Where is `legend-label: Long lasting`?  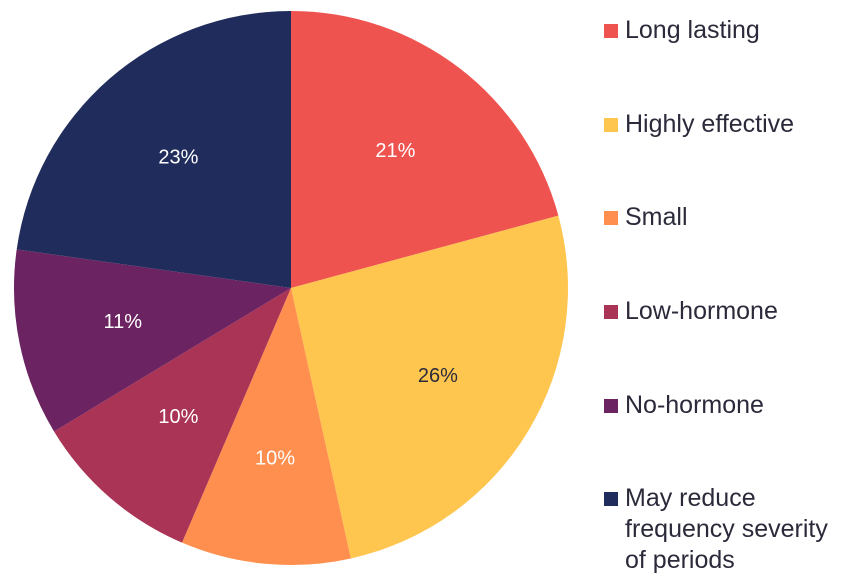
legend-label: Long lasting is located at coordinates (692, 30).